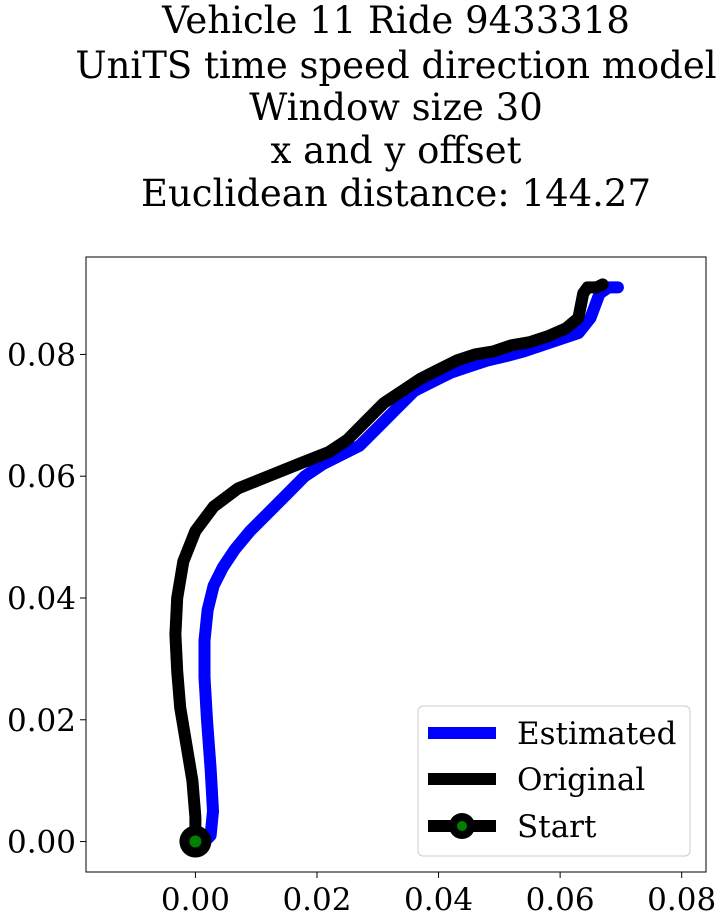 This screenshot has height=919, width=727. I want to click on y-tick-label: 0.02, so click(41, 721).